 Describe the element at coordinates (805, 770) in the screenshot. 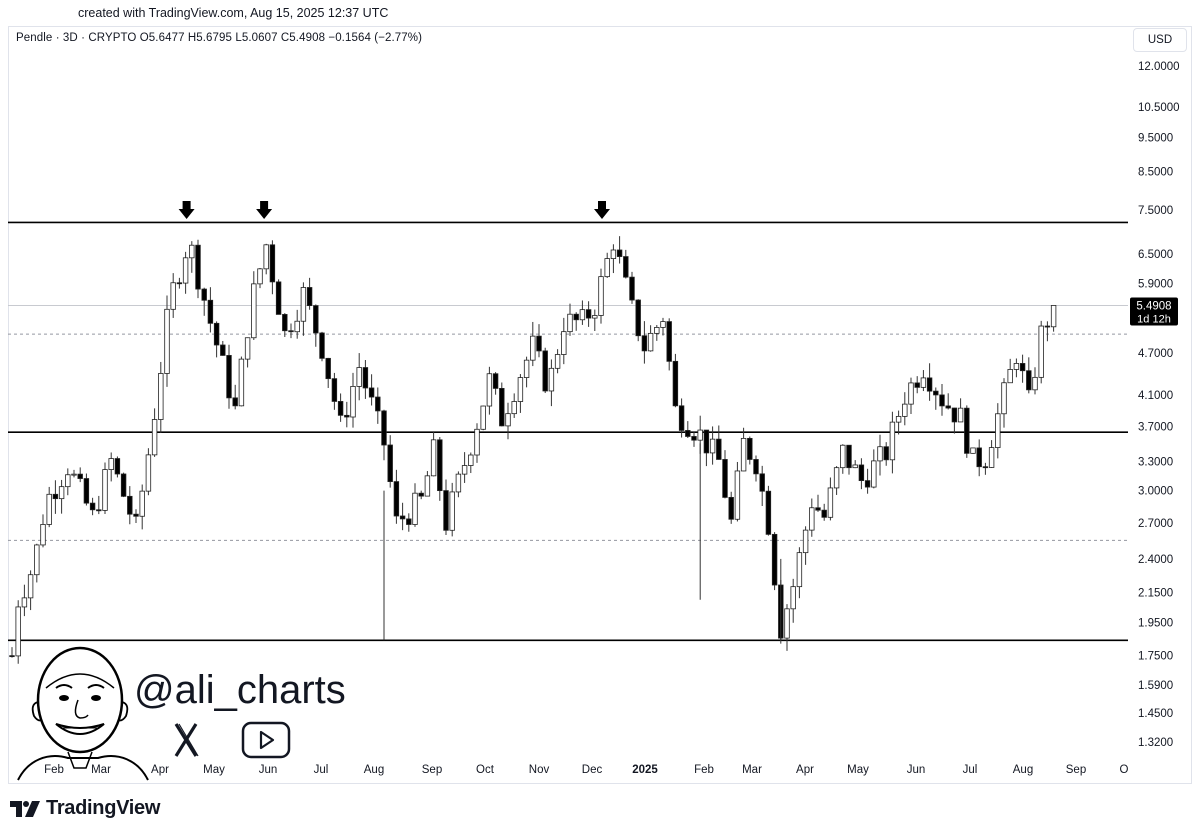

I see `x-tick-label: Apr` at that location.